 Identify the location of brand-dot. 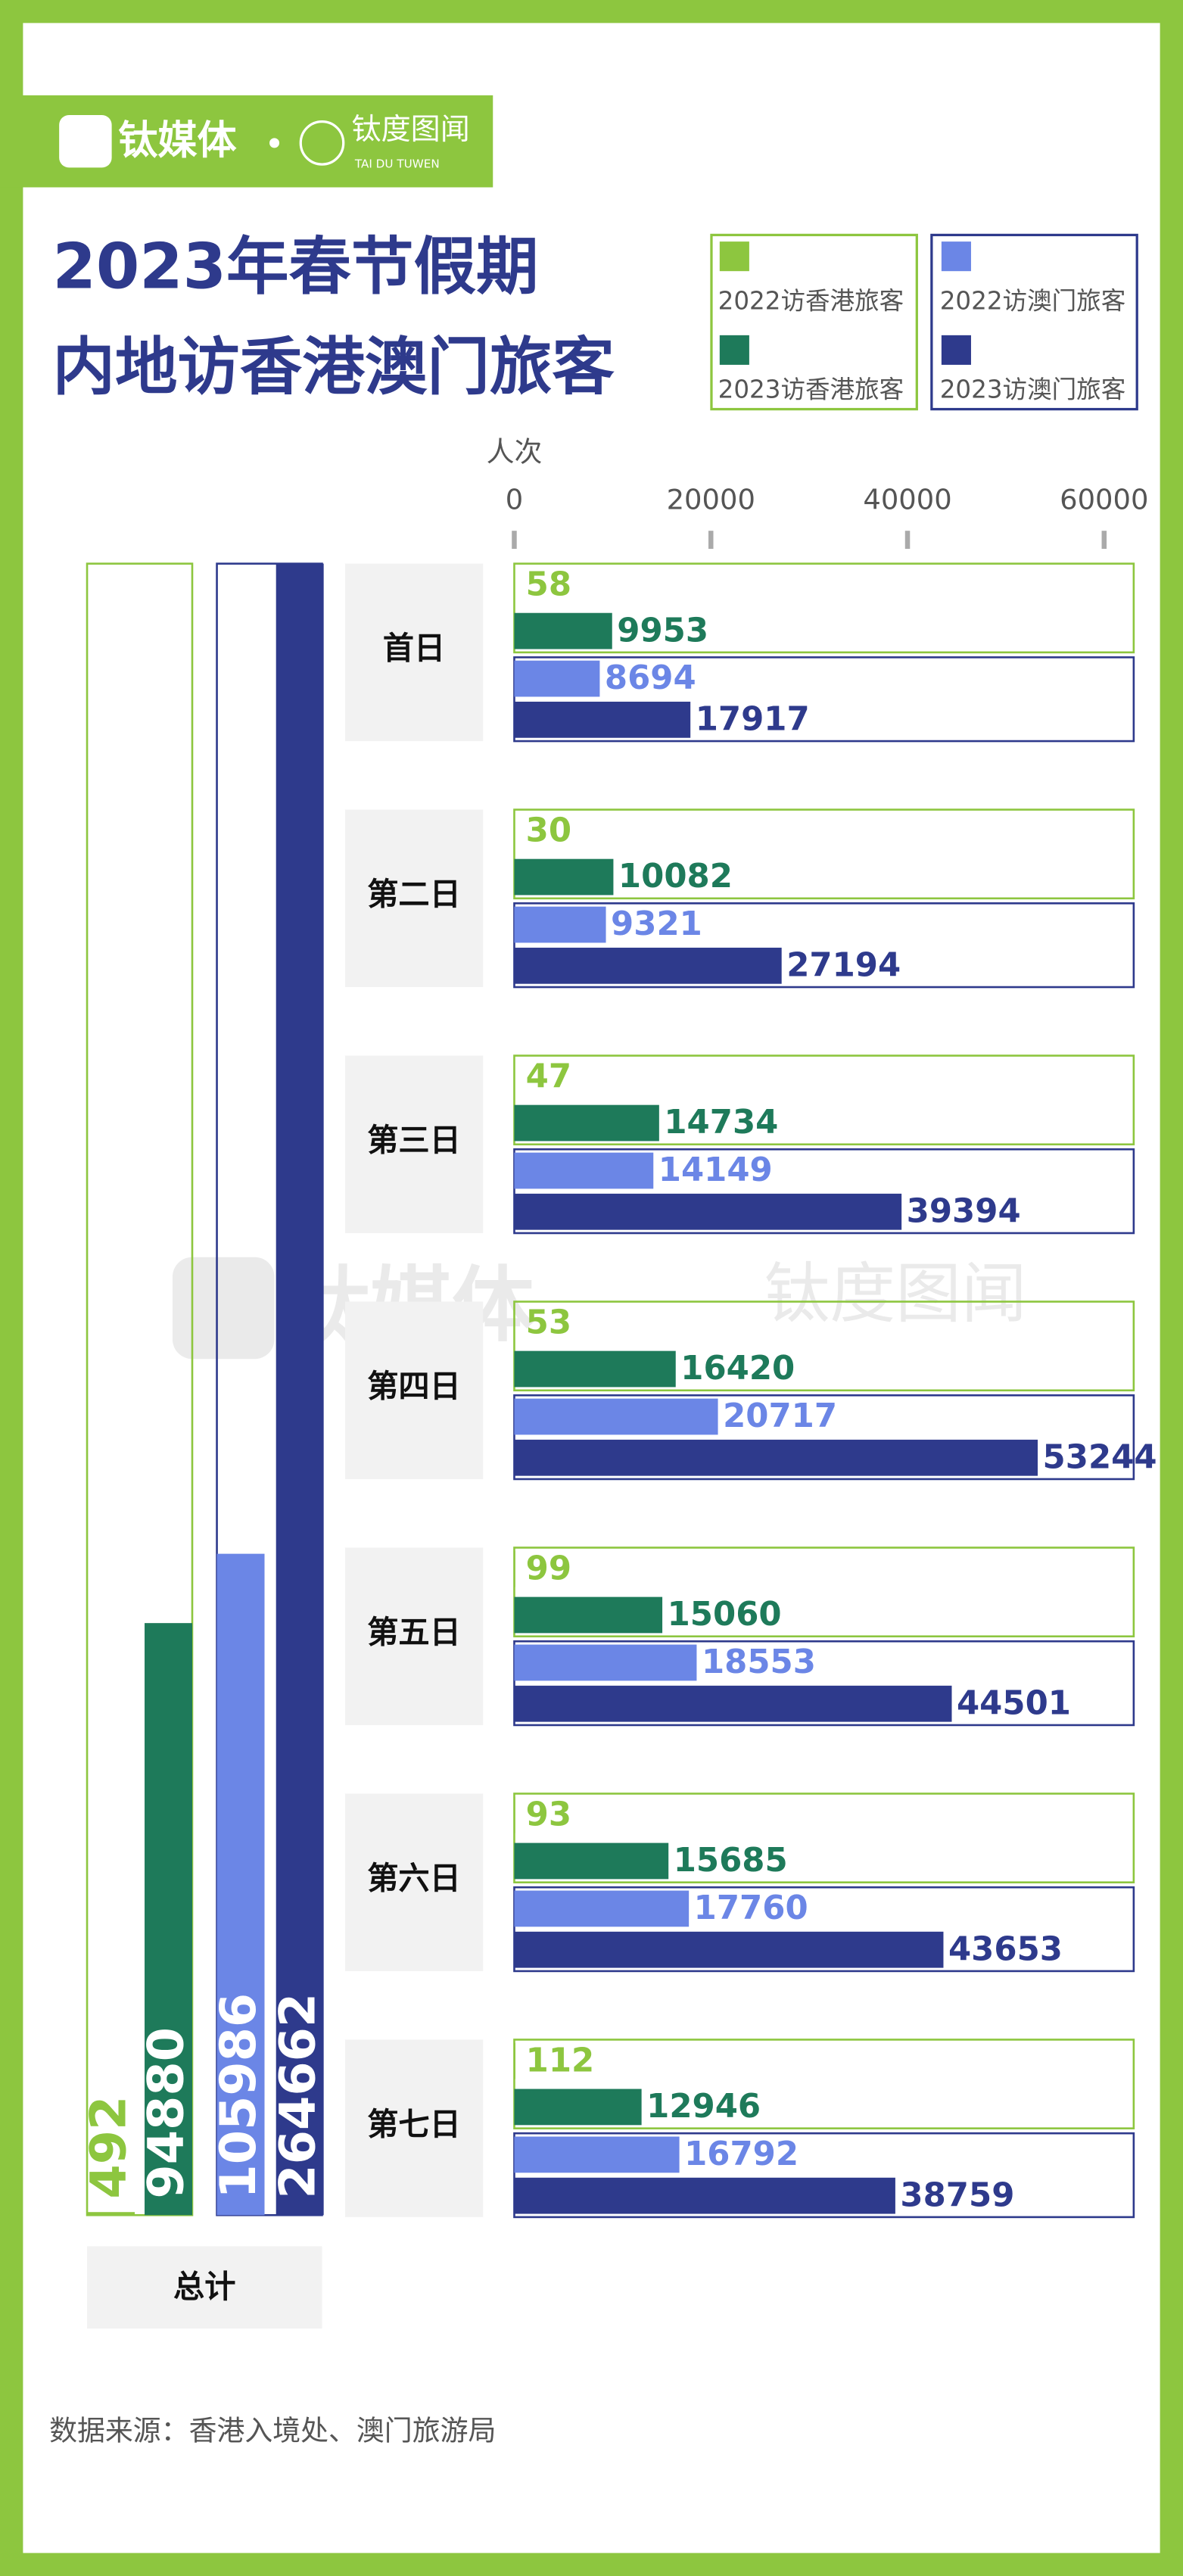
(274, 143).